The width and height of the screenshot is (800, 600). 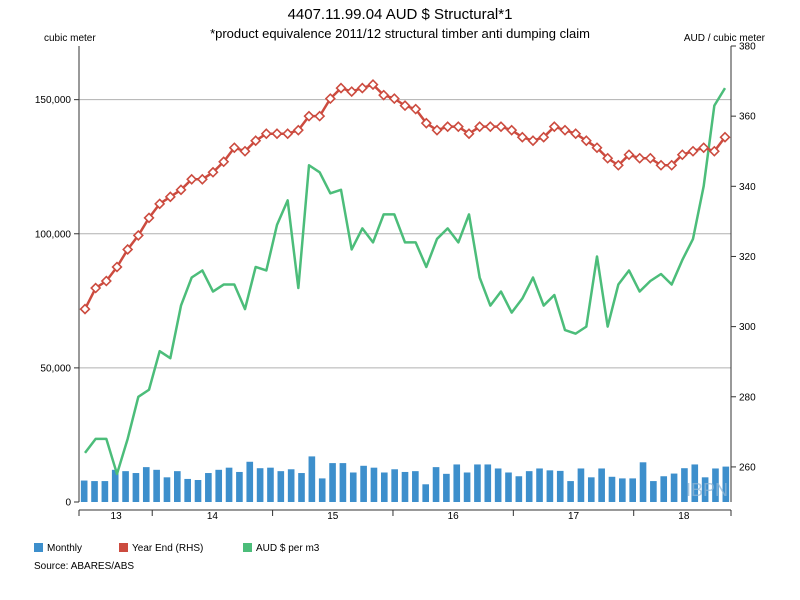 What do you see at coordinates (747, 187) in the screenshot?
I see `right-tick-label: 340` at bounding box center [747, 187].